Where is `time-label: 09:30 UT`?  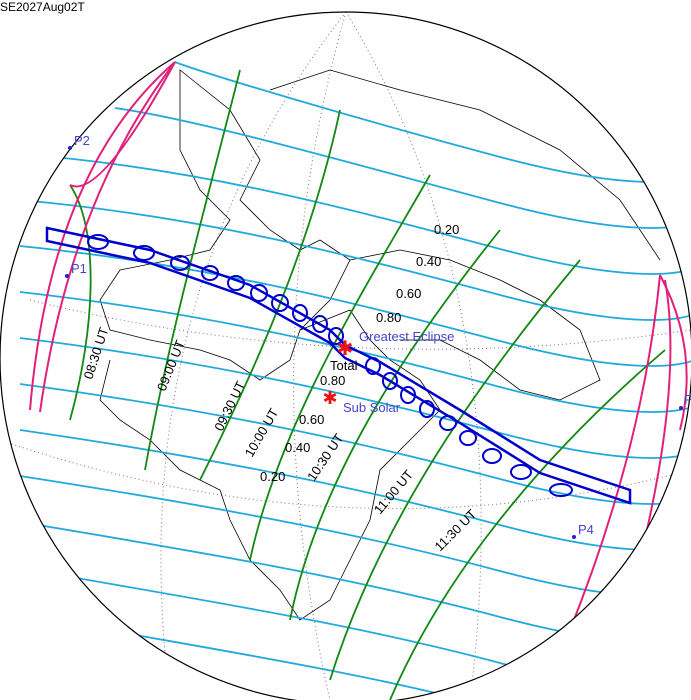
time-label: 09:30 UT is located at coordinates (229, 406).